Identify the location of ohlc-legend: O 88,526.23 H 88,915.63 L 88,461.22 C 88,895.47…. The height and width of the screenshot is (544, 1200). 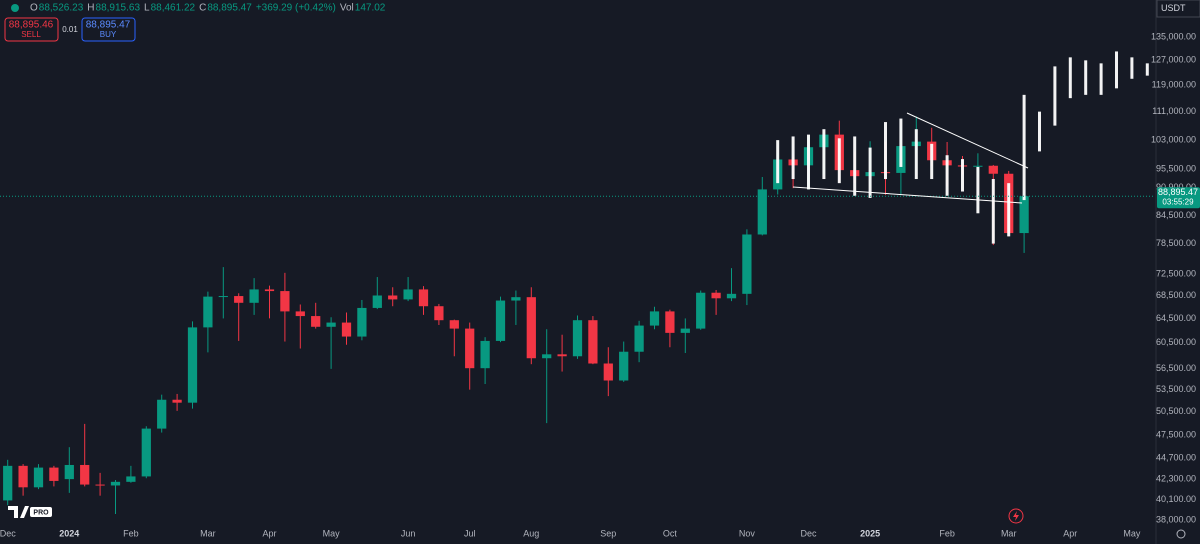
(208, 8).